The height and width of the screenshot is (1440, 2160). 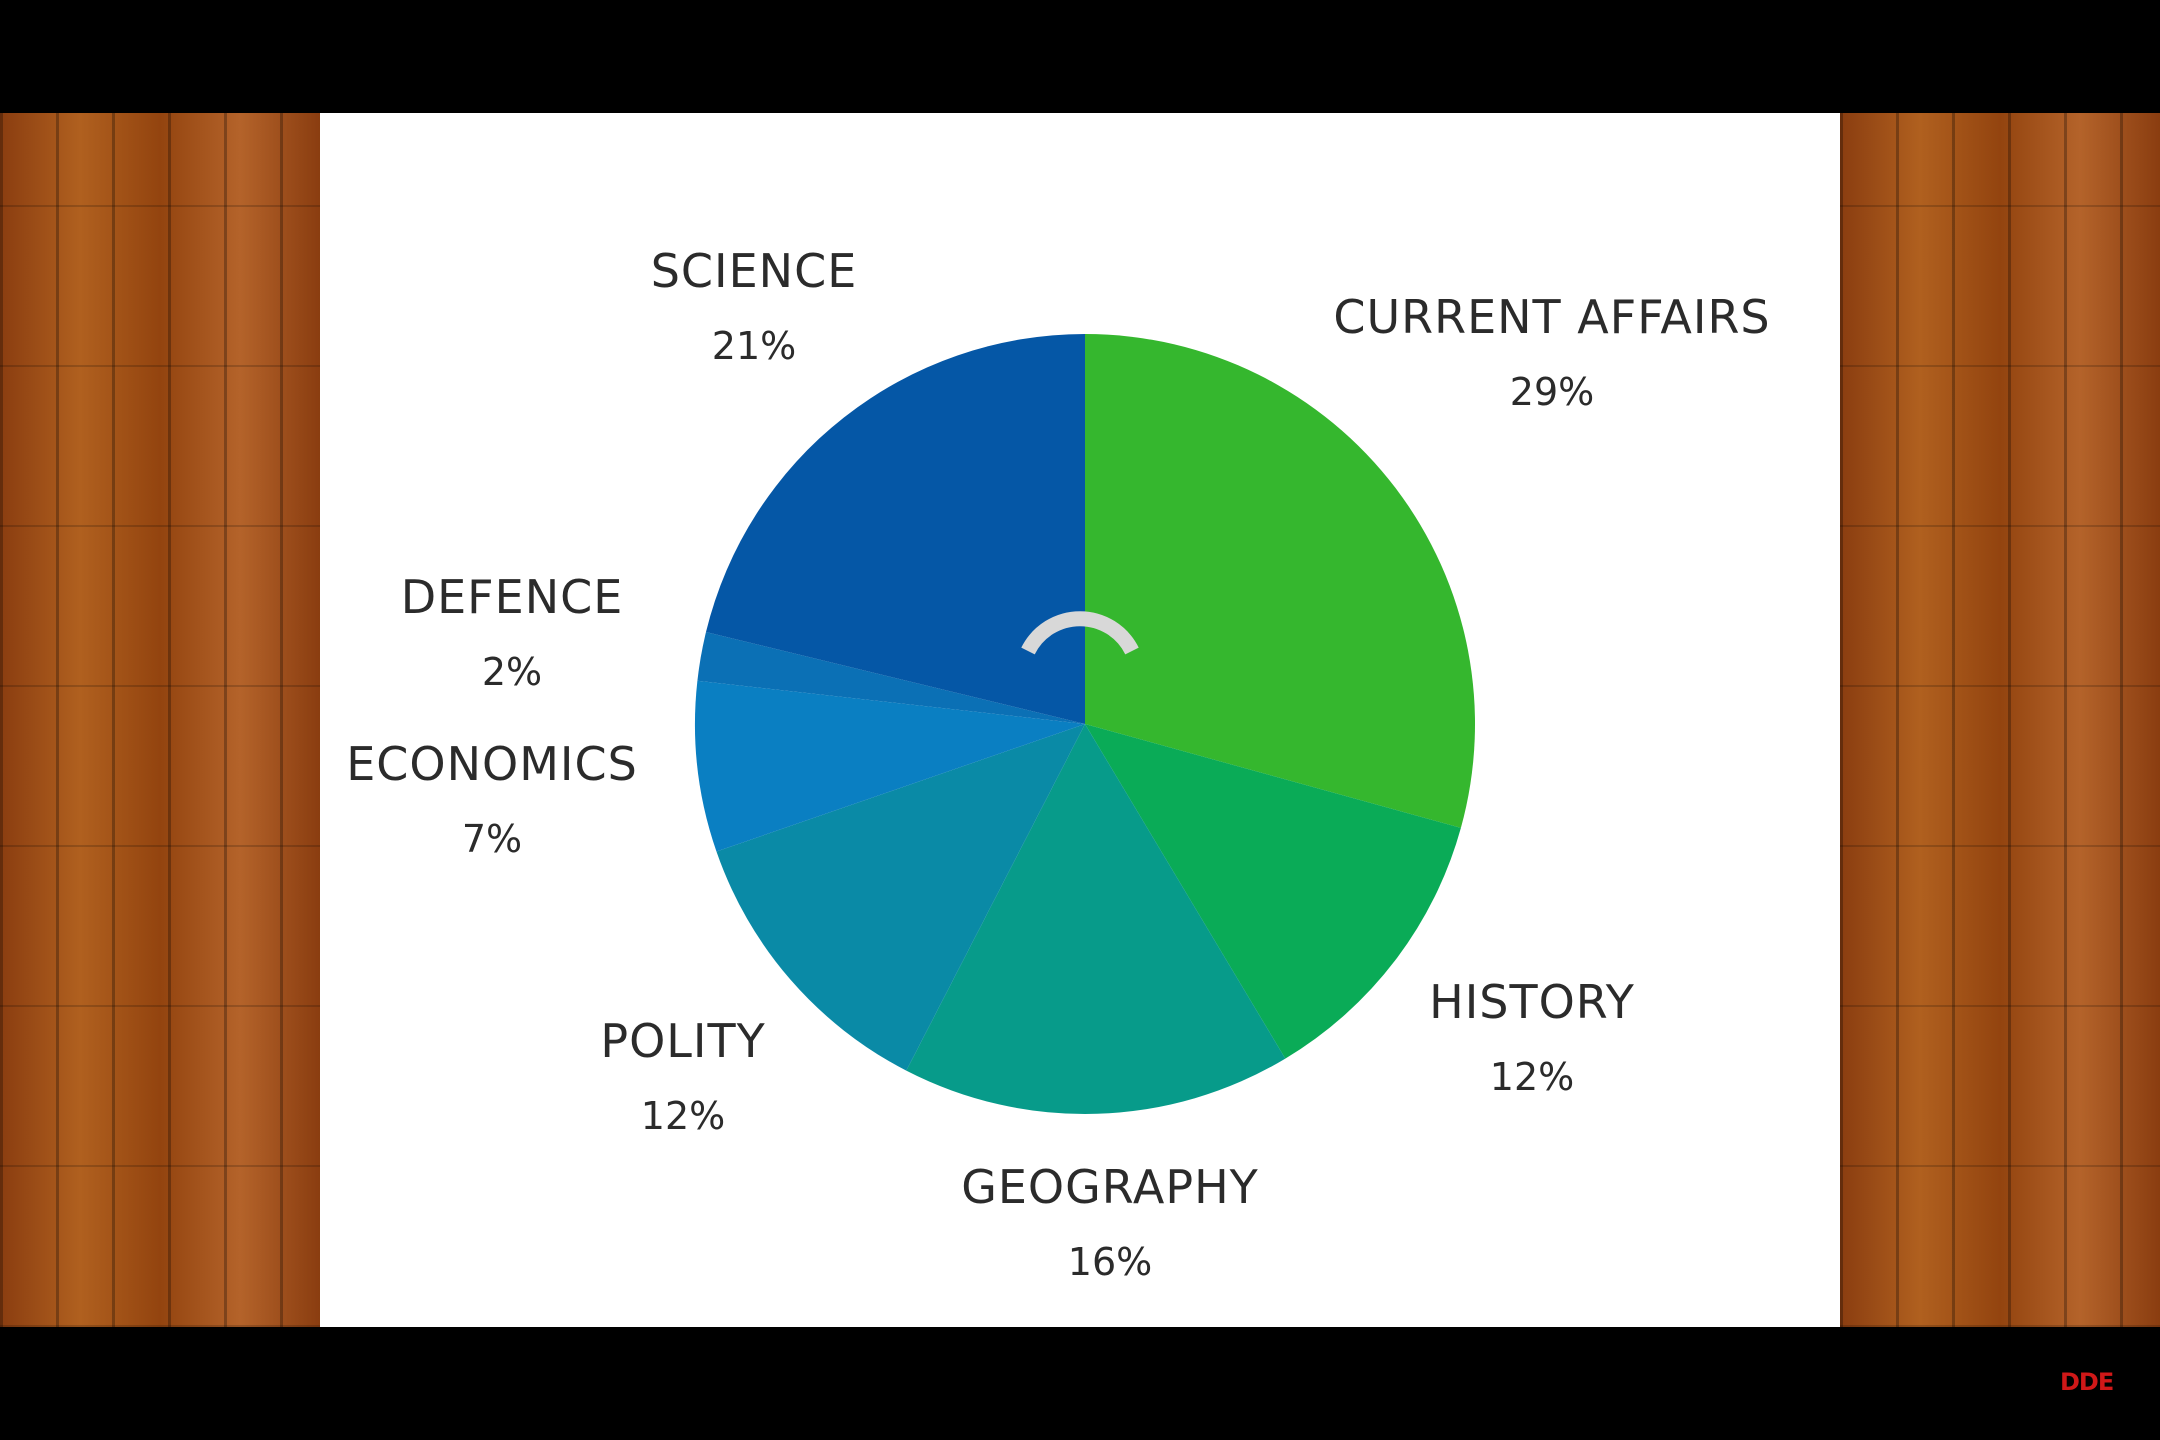 What do you see at coordinates (1532, 1077) in the screenshot?
I see `slice-value-history: 12%` at bounding box center [1532, 1077].